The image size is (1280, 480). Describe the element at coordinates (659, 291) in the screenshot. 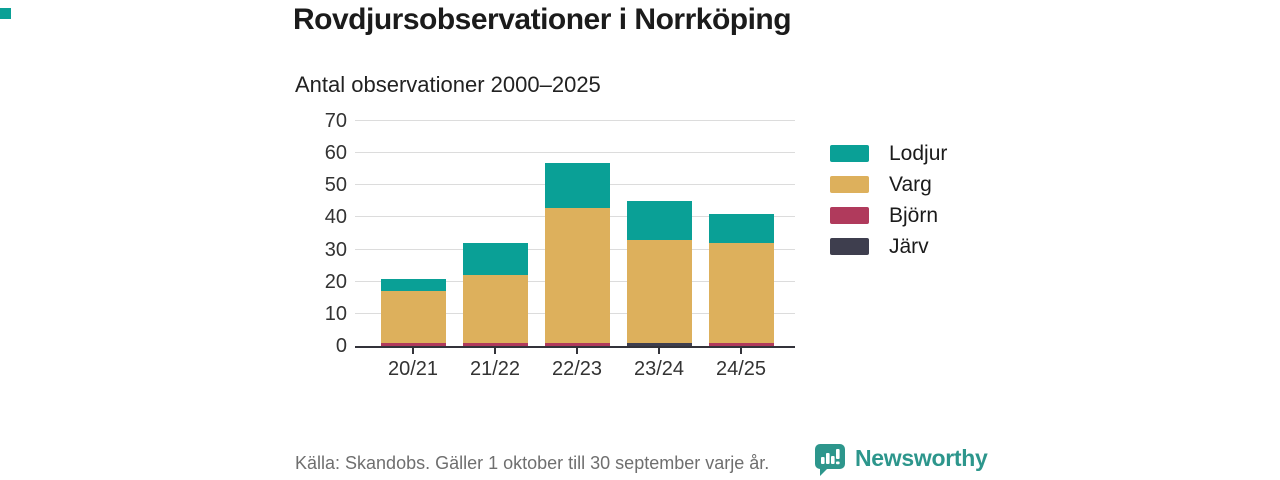

I see `bar-segment-23-24-varg` at that location.